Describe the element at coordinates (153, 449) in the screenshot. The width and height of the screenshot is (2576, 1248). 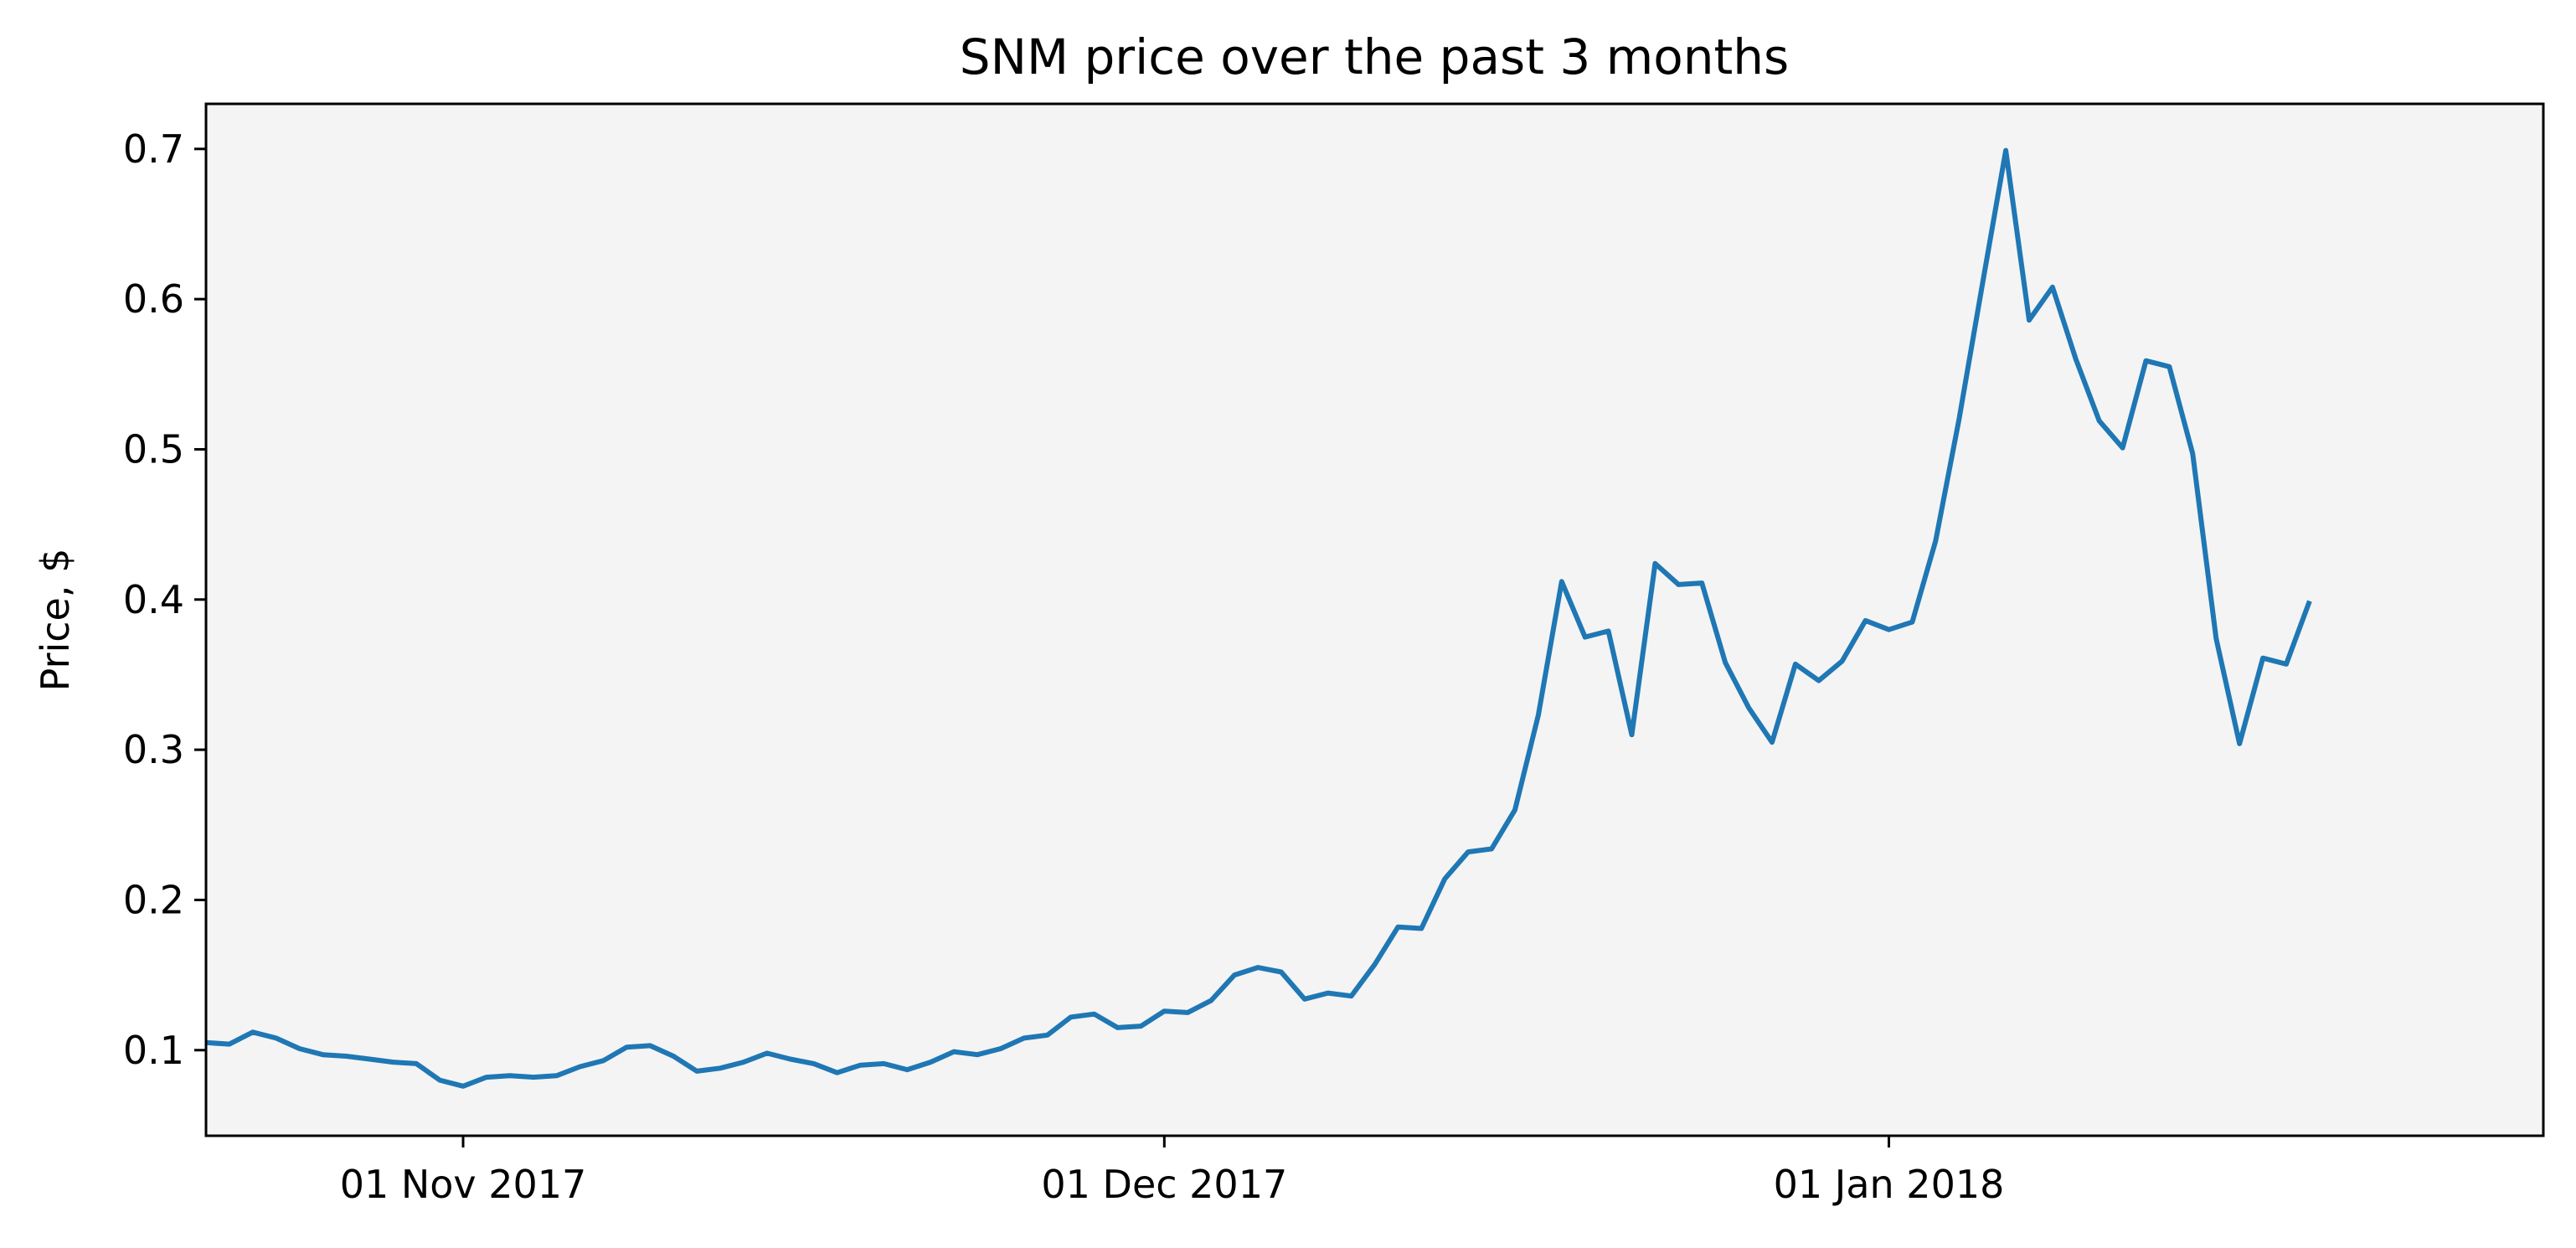
I see `y-tick-label: 0.5` at that location.